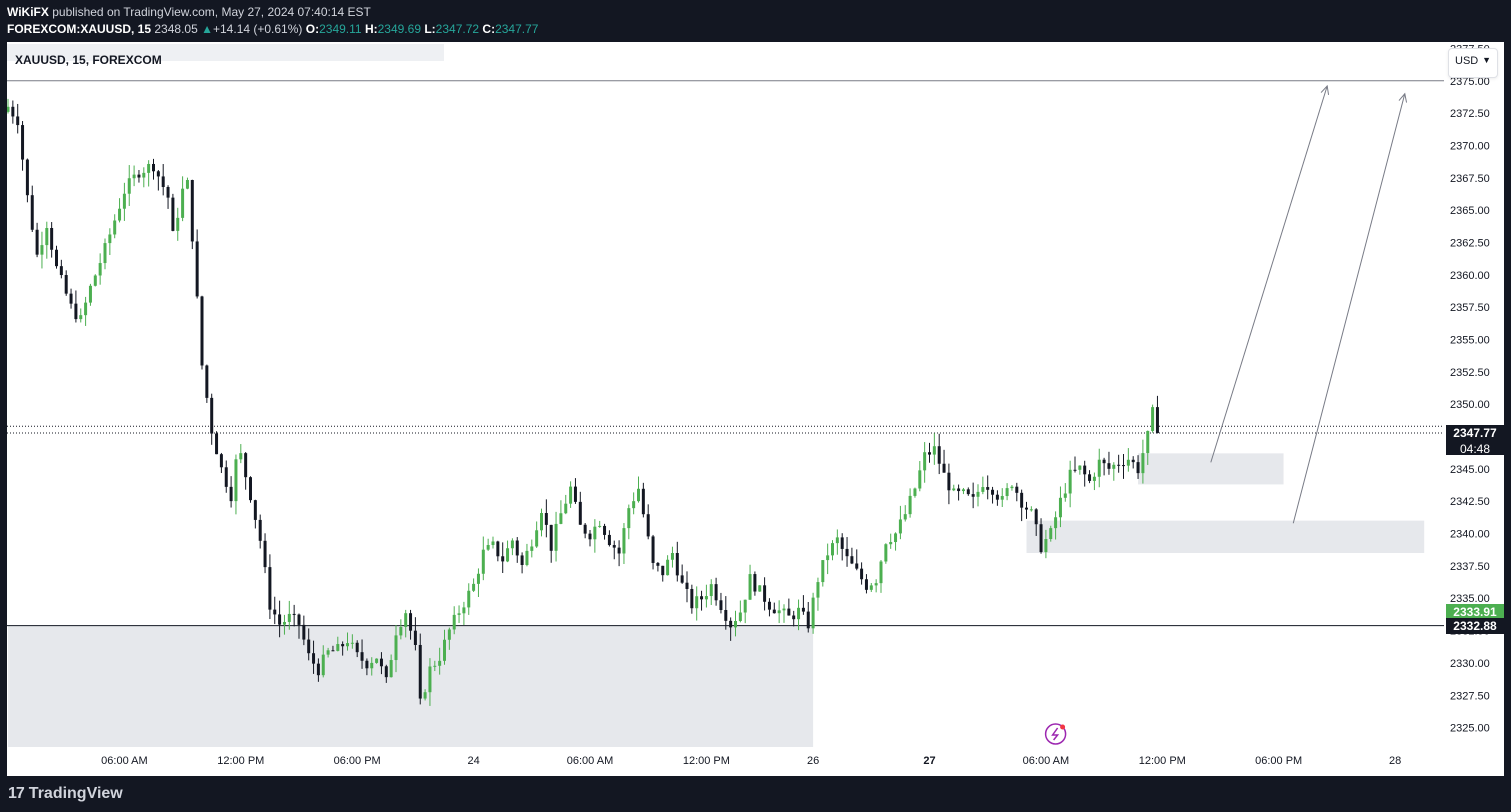 The width and height of the screenshot is (1511, 812). I want to click on price-tick-label: 2365.00, so click(1470, 211).